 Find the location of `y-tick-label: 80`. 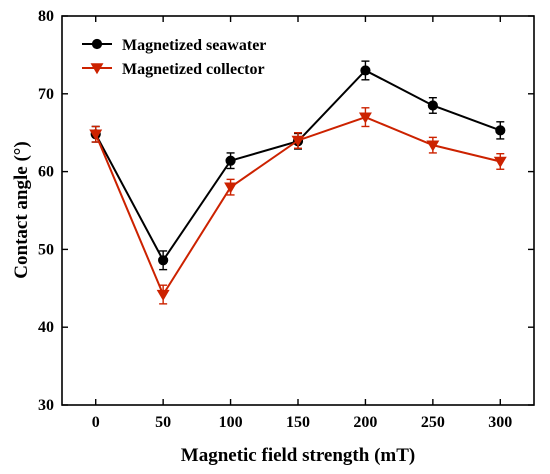

y-tick-label: 80 is located at coordinates (46, 16).